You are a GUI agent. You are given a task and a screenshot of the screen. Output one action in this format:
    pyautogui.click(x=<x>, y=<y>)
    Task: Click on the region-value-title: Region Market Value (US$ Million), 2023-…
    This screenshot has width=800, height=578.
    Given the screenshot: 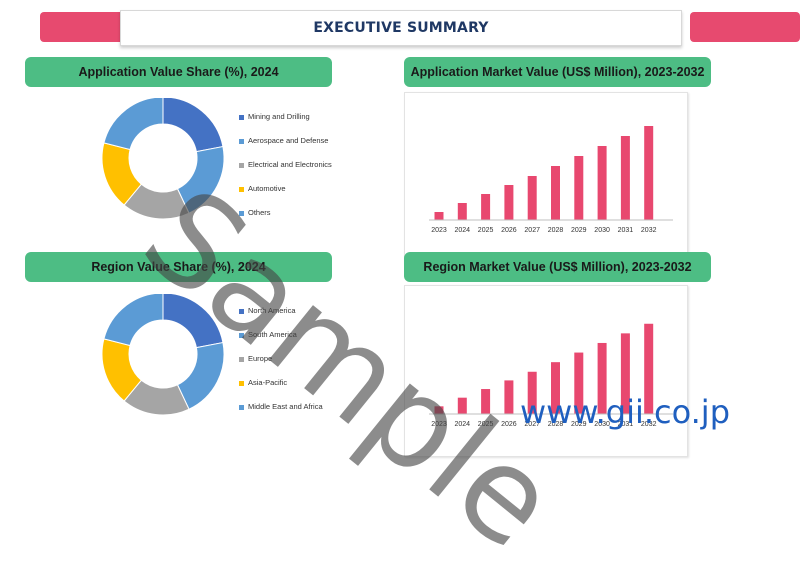 What is the action you would take?
    pyautogui.click(x=557, y=267)
    